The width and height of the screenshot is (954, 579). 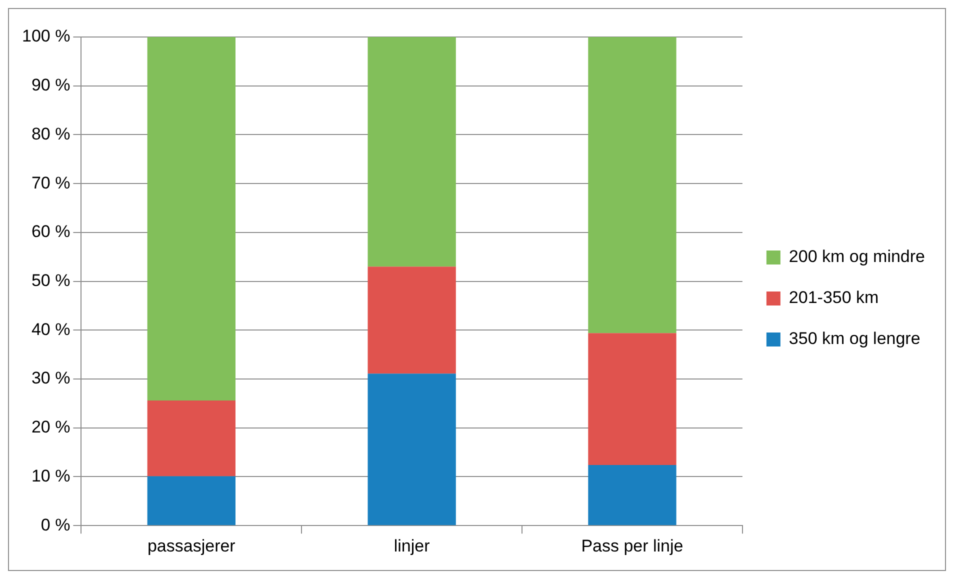 What do you see at coordinates (191, 546) in the screenshot?
I see `x-tick-label: passasjerer` at bounding box center [191, 546].